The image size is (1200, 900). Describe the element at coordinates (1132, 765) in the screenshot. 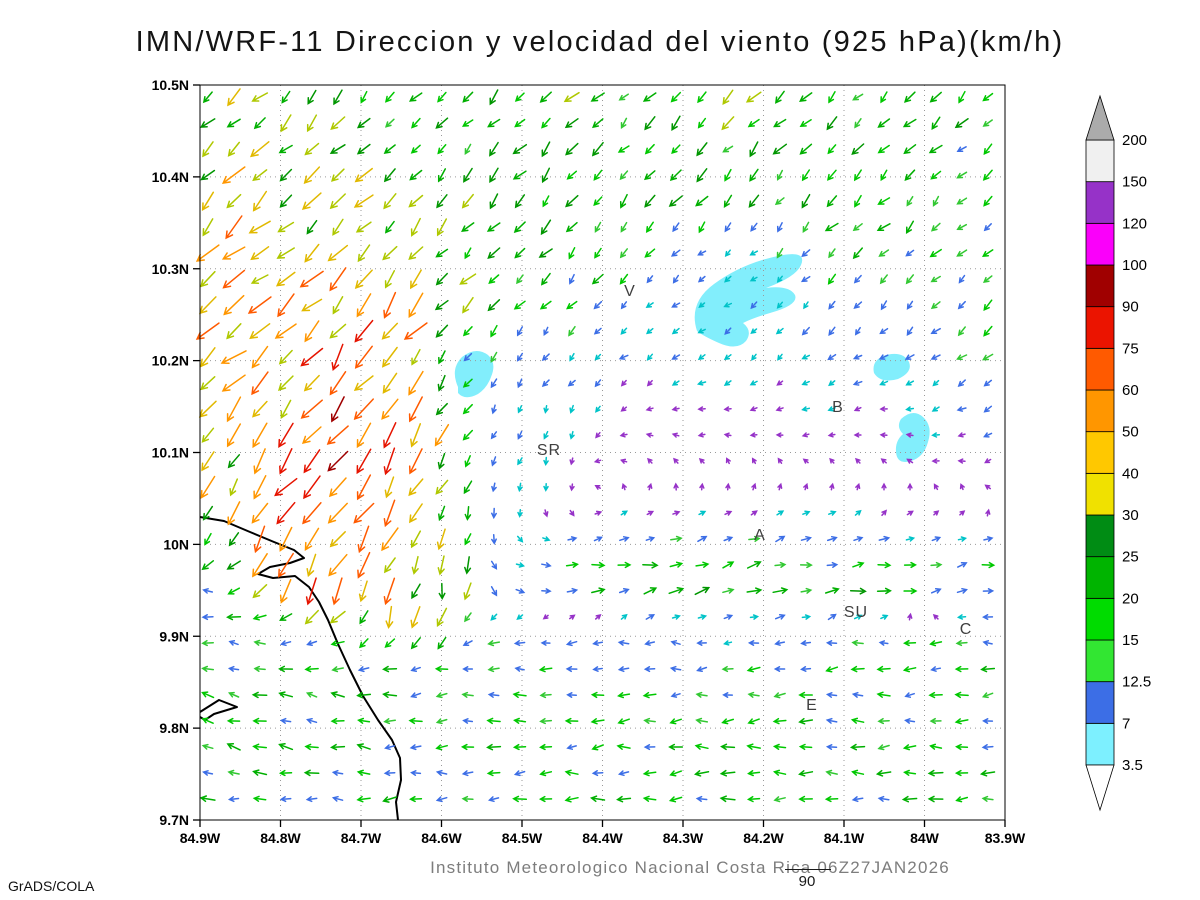

I see `colorbar-label: 3.5` at that location.